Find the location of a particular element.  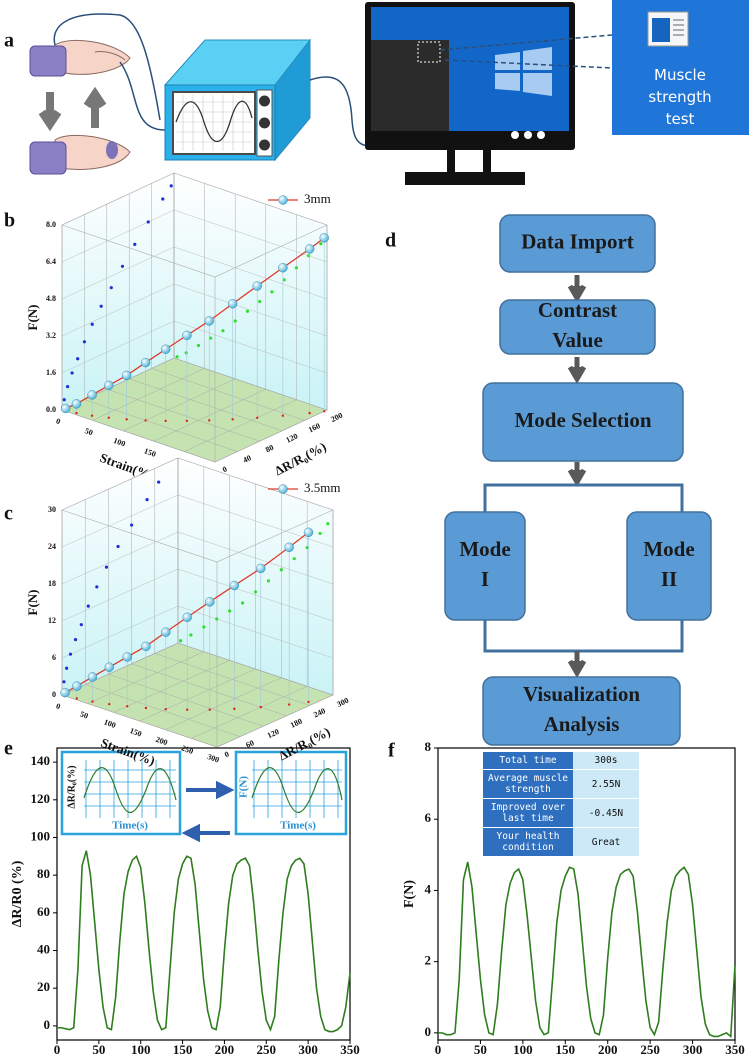

y-tick-label: 100 is located at coordinates (41, 835).